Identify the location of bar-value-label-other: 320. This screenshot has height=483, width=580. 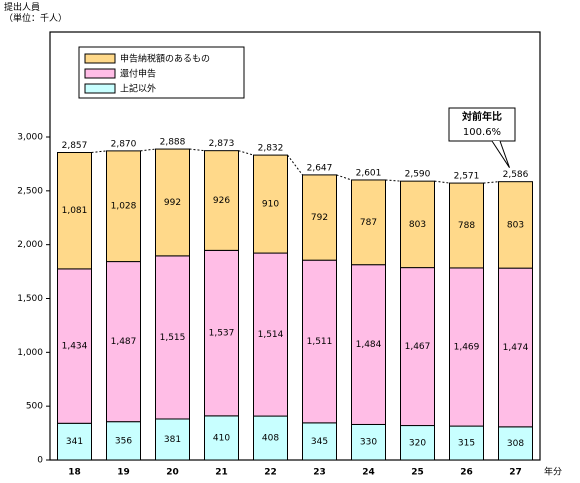
(417, 443).